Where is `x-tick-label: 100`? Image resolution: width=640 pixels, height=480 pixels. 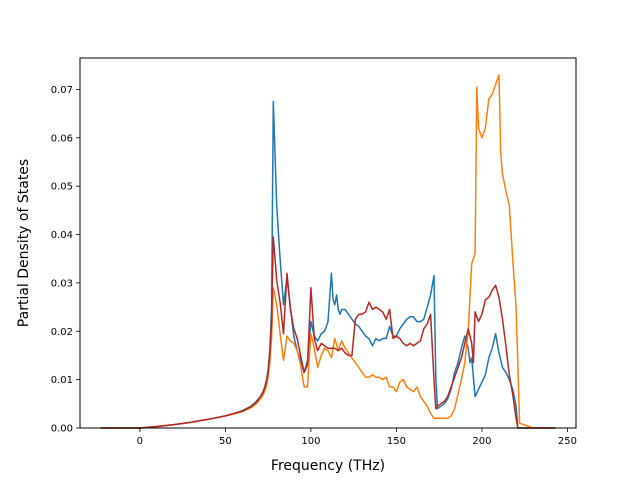 x-tick-label: 100 is located at coordinates (310, 441).